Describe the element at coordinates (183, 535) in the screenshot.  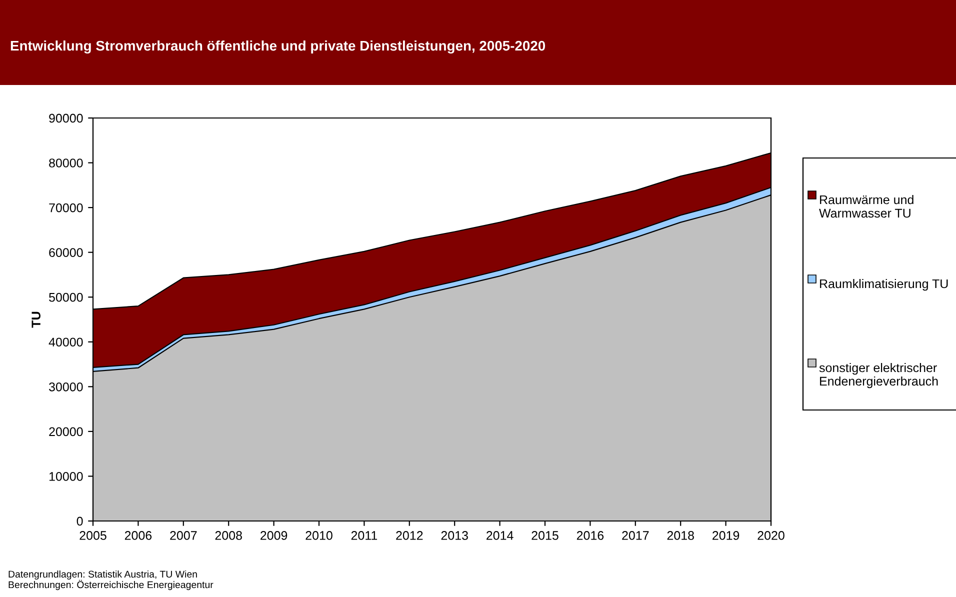
I see `x-tick-label: 2007` at that location.